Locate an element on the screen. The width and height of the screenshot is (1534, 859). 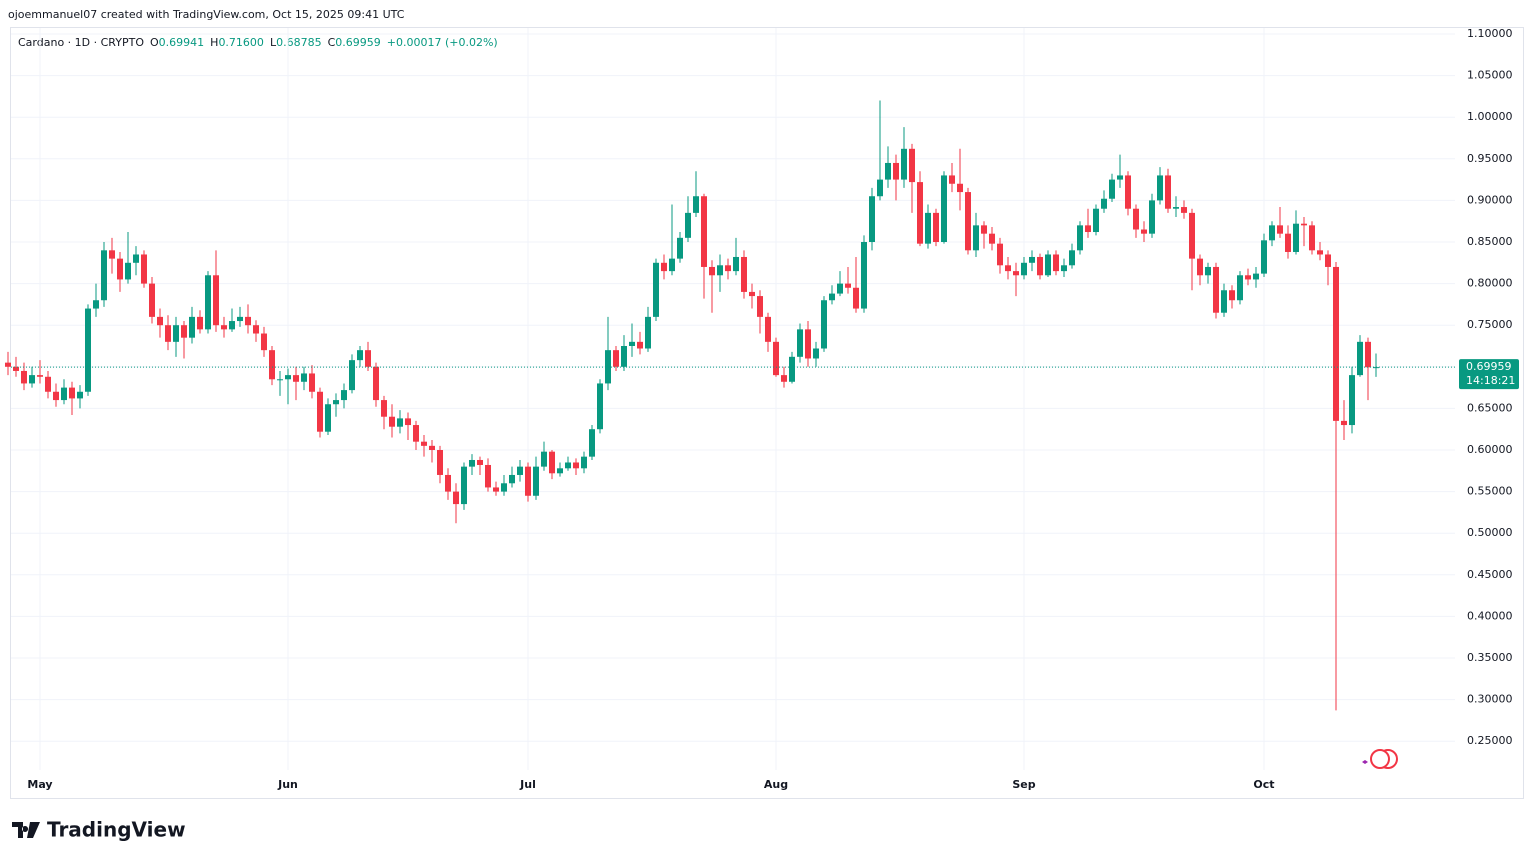
y-tick-label: 1.00000 is located at coordinates (1490, 116).